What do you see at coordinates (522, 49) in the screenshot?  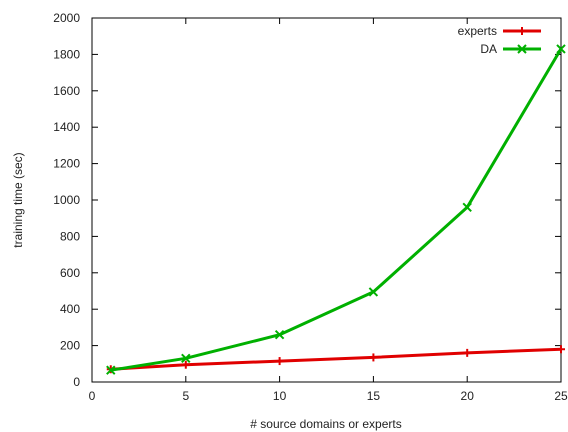 I see `legend-marker` at bounding box center [522, 49].